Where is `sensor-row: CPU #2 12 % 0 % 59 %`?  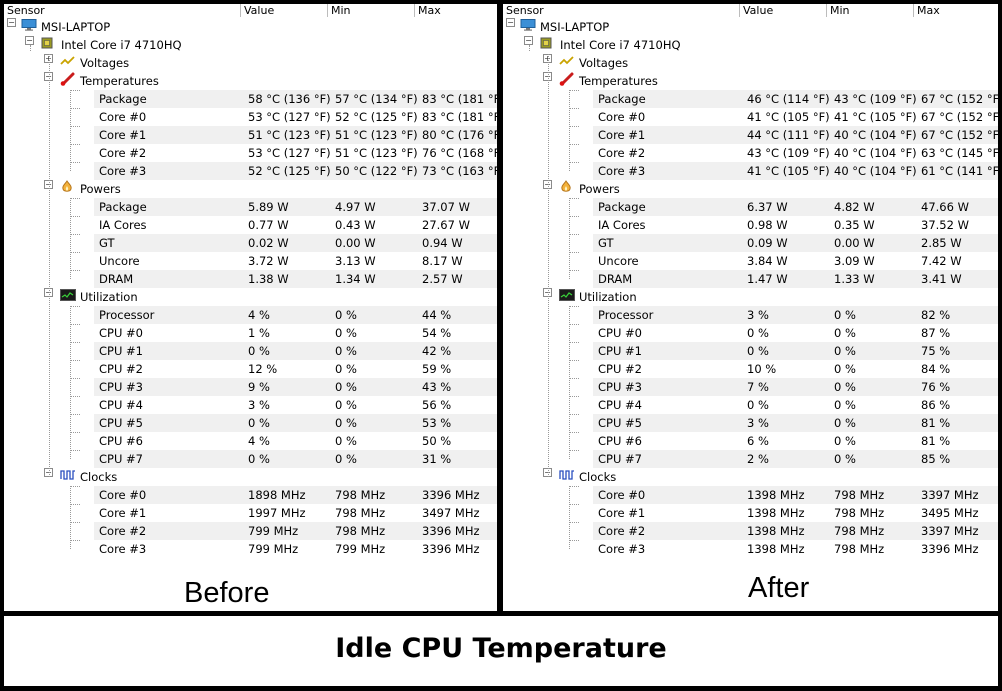 sensor-row: CPU #2 12 % 0 % 59 % is located at coordinates (250, 369).